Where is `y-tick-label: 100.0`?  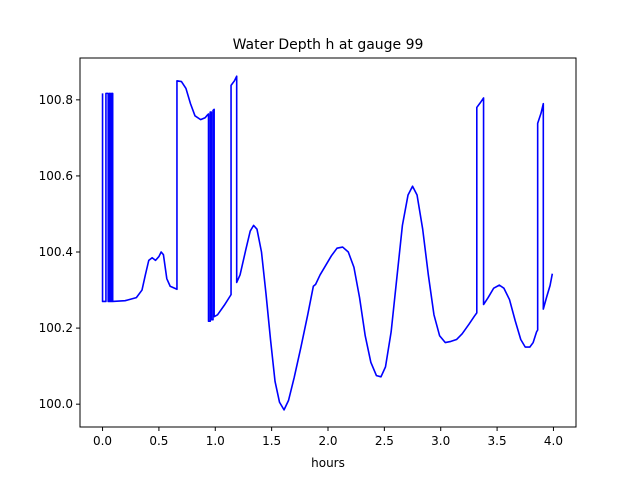 y-tick-label: 100.0 is located at coordinates (56, 404).